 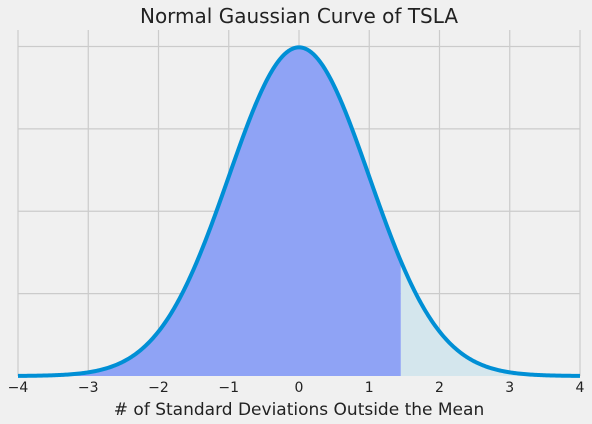 What do you see at coordinates (158, 388) in the screenshot?
I see `x-tick-label-2: −2` at bounding box center [158, 388].